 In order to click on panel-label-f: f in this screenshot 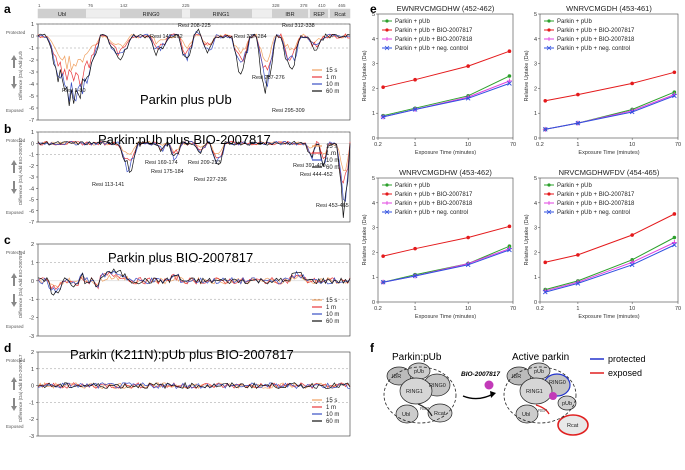, I will do `click(372, 348)`.